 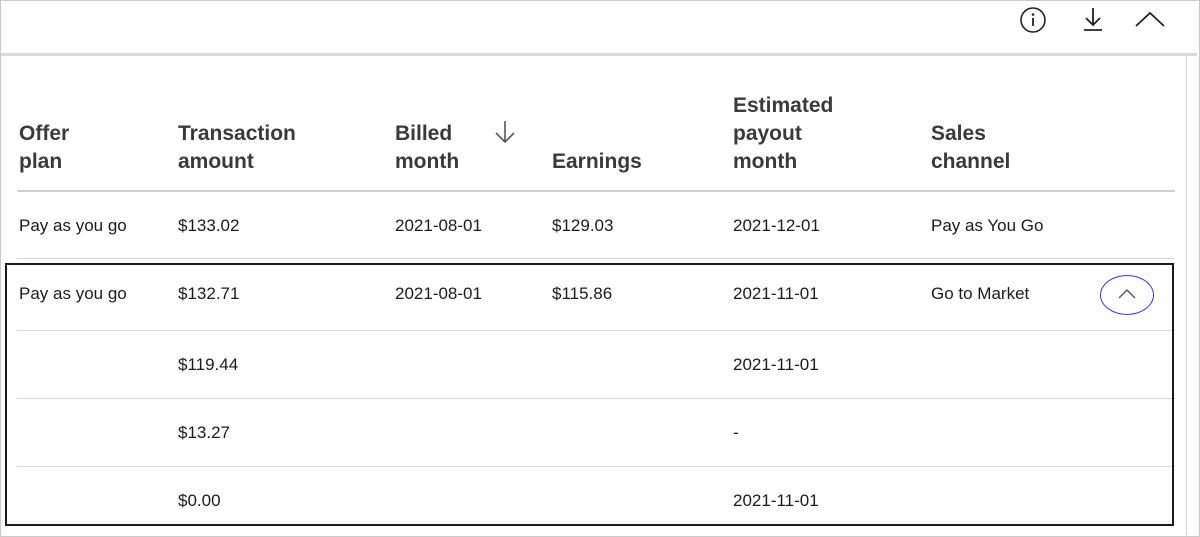 What do you see at coordinates (971, 147) in the screenshot?
I see `column-header-sales-channel: Sales channel` at bounding box center [971, 147].